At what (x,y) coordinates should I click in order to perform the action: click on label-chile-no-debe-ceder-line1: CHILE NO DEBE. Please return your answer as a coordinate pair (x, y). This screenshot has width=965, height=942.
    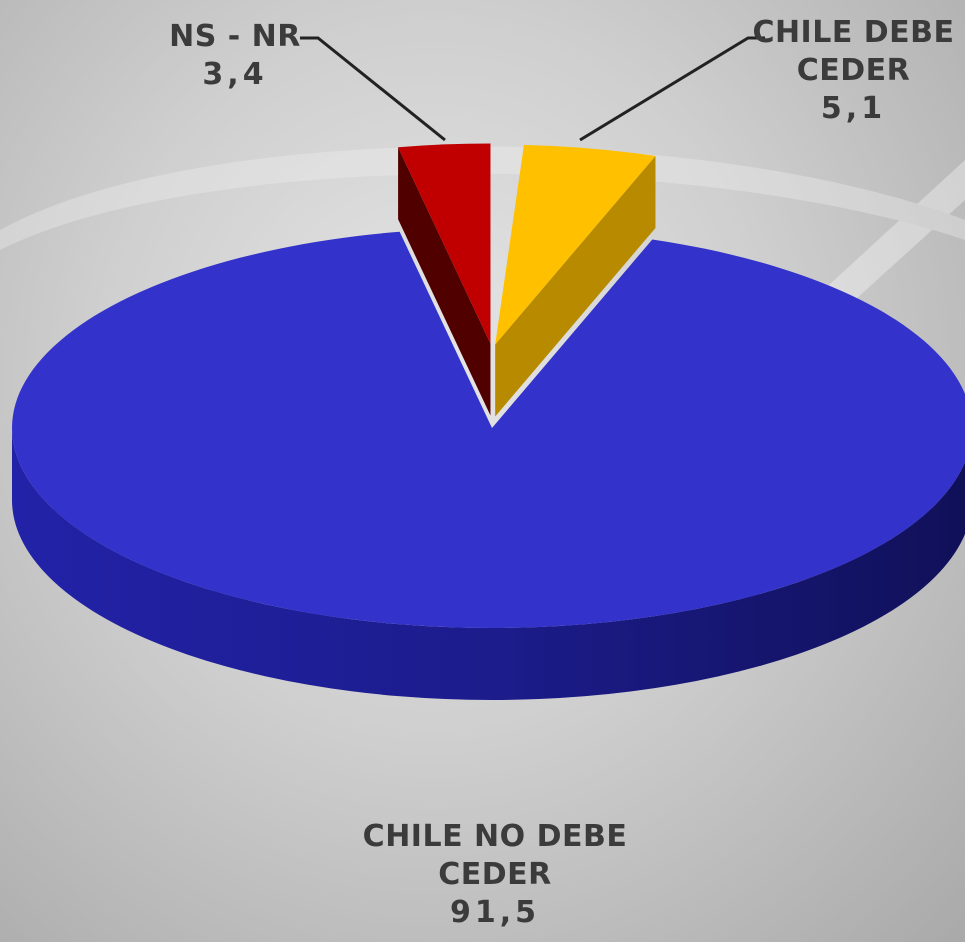
    Looking at the image, I should click on (495, 836).